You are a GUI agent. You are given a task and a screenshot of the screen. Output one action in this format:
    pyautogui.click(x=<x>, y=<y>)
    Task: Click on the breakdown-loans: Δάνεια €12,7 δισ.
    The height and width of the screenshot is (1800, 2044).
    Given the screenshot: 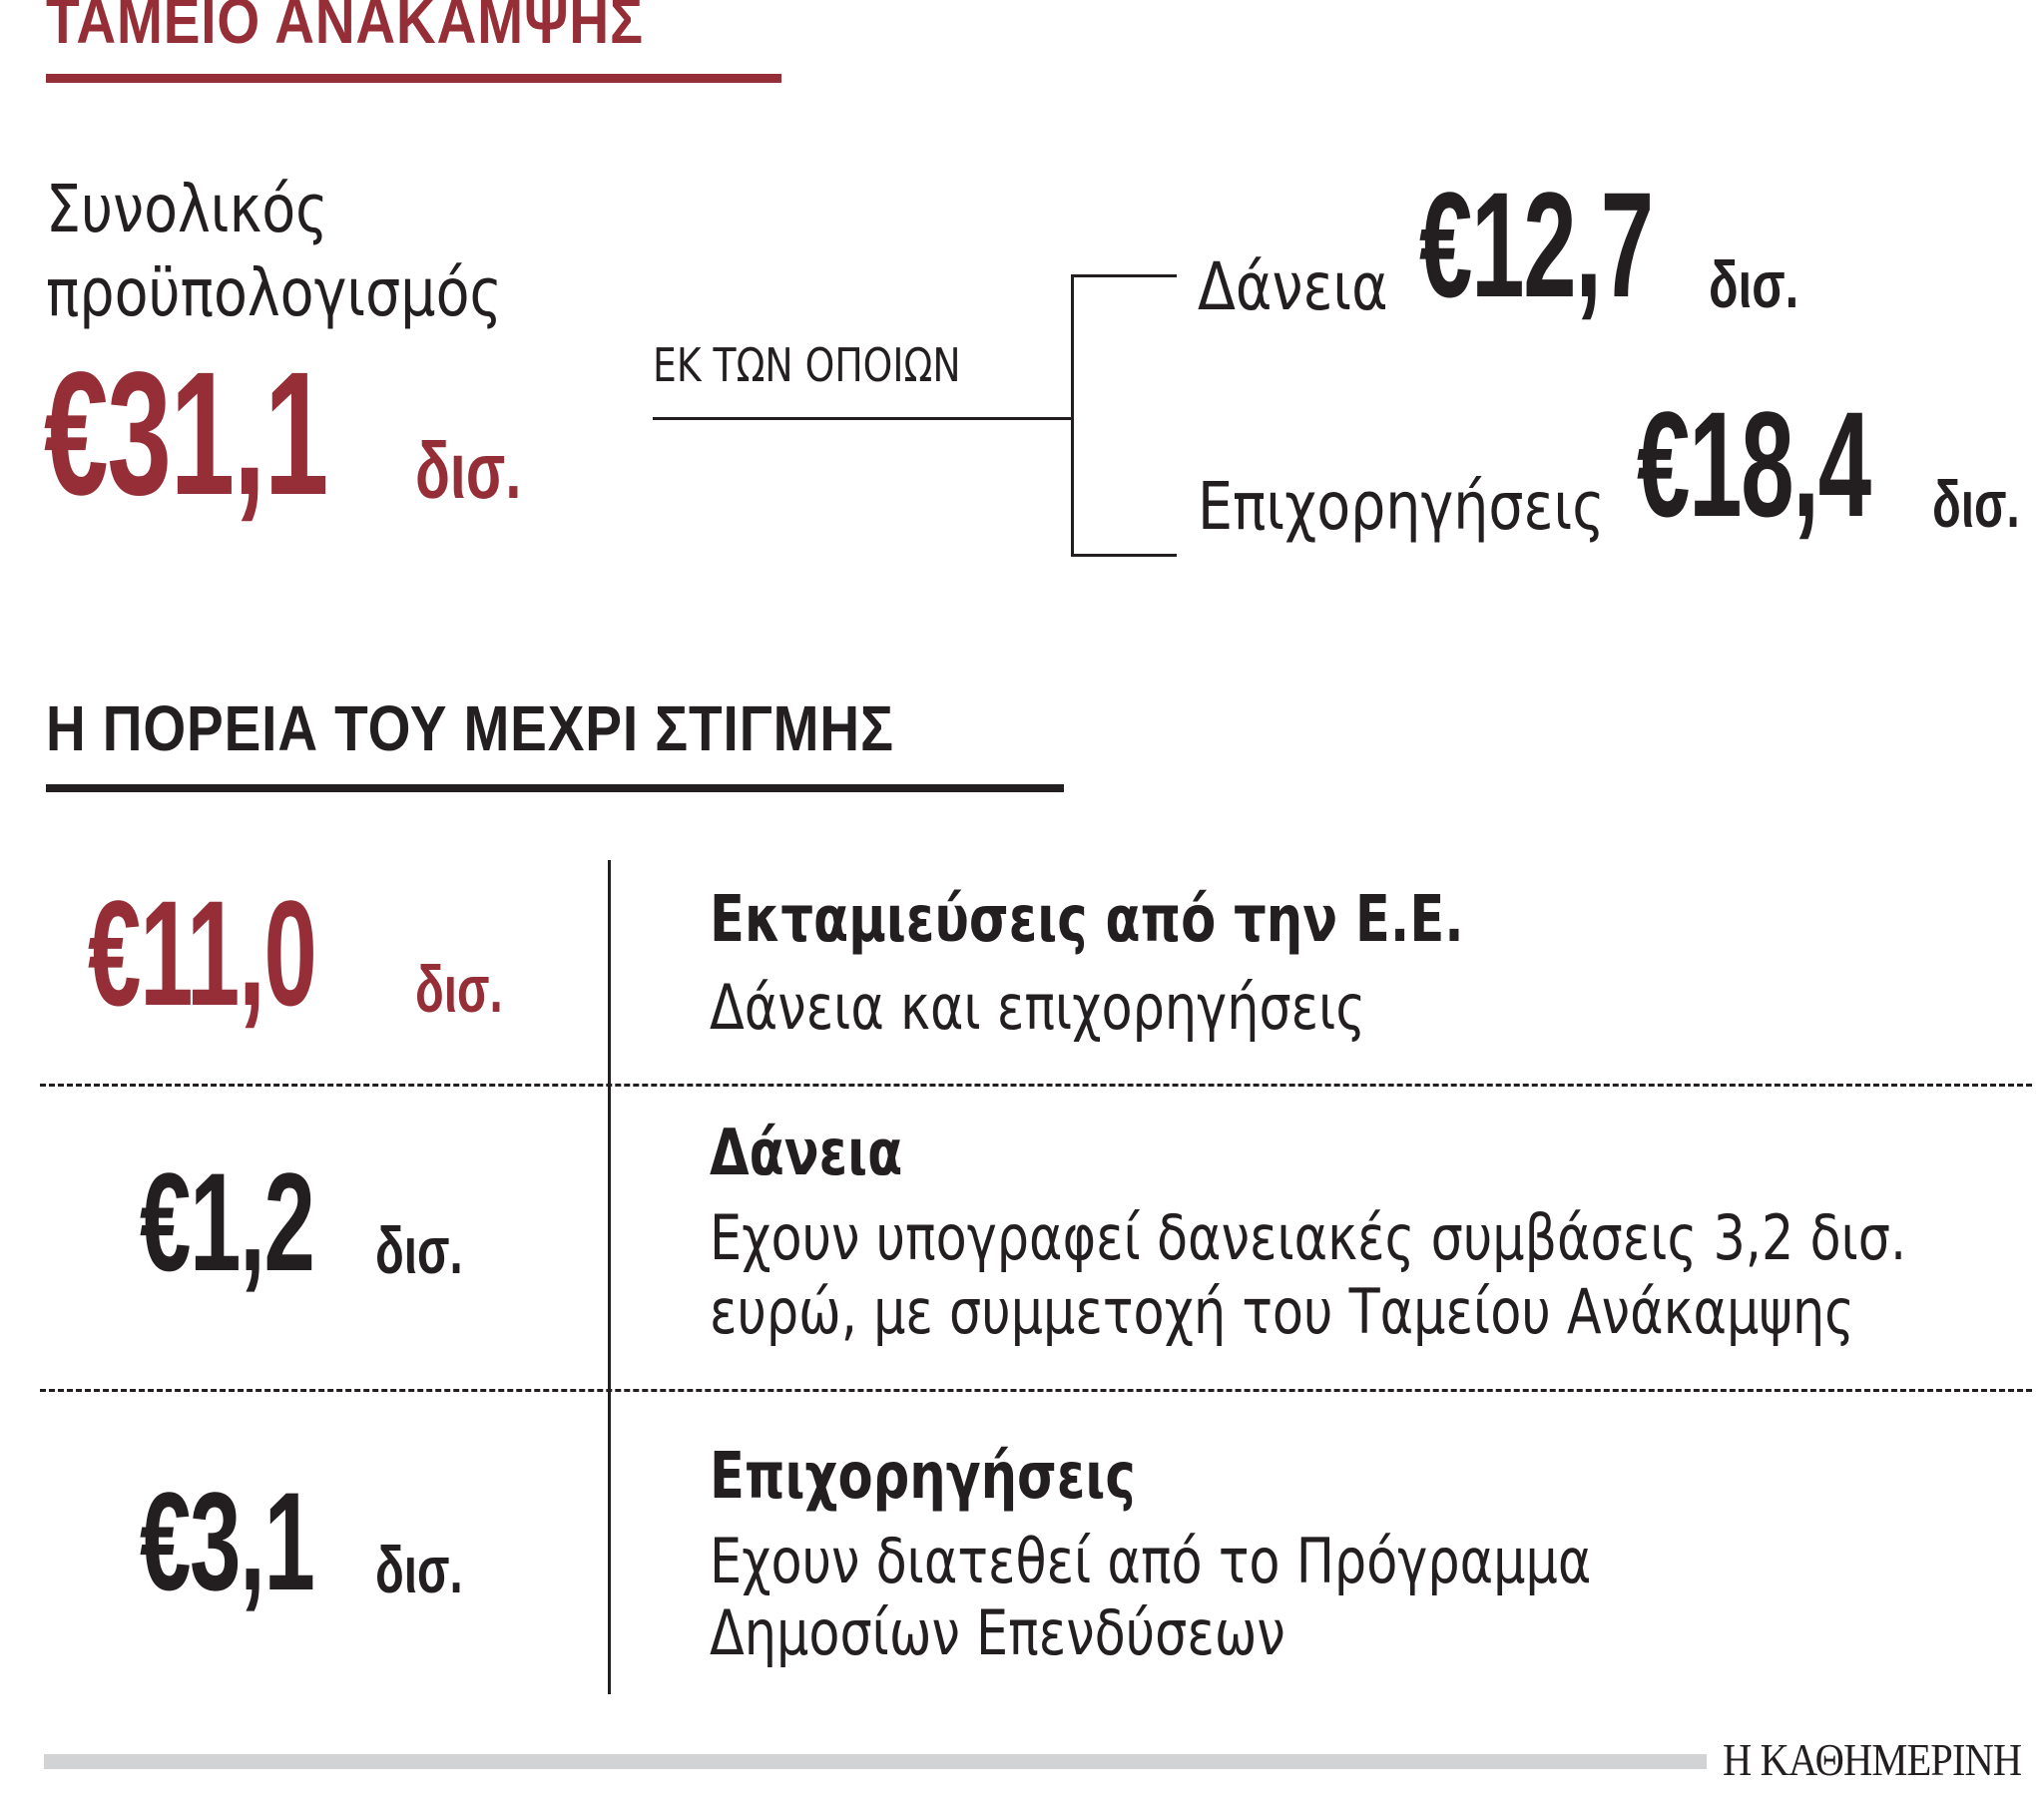 What is the action you would take?
    pyautogui.click(x=1617, y=254)
    